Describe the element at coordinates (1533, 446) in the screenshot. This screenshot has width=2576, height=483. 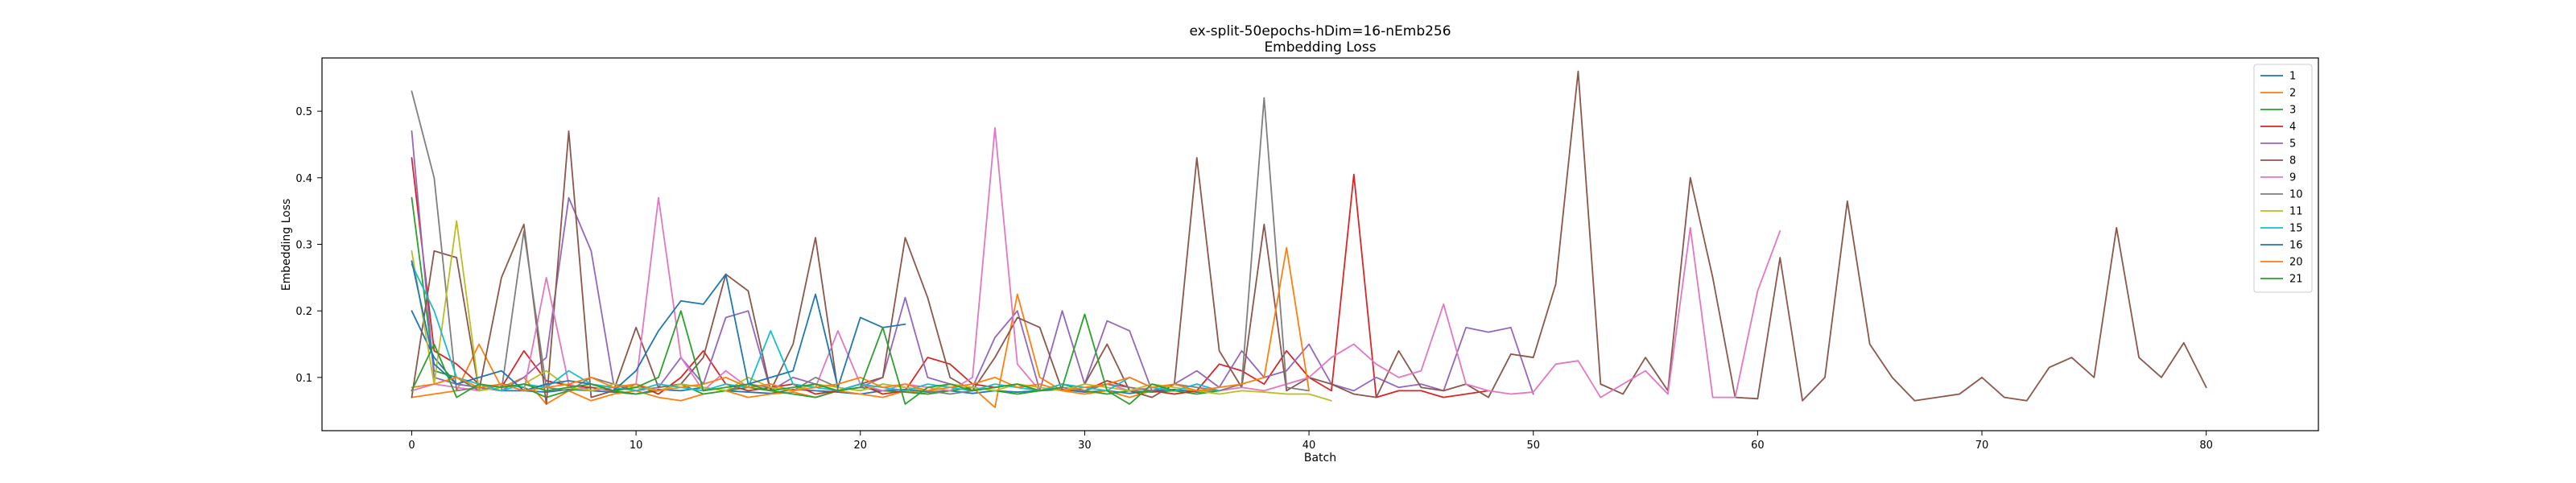
I see `x-tick-label: 50` at that location.